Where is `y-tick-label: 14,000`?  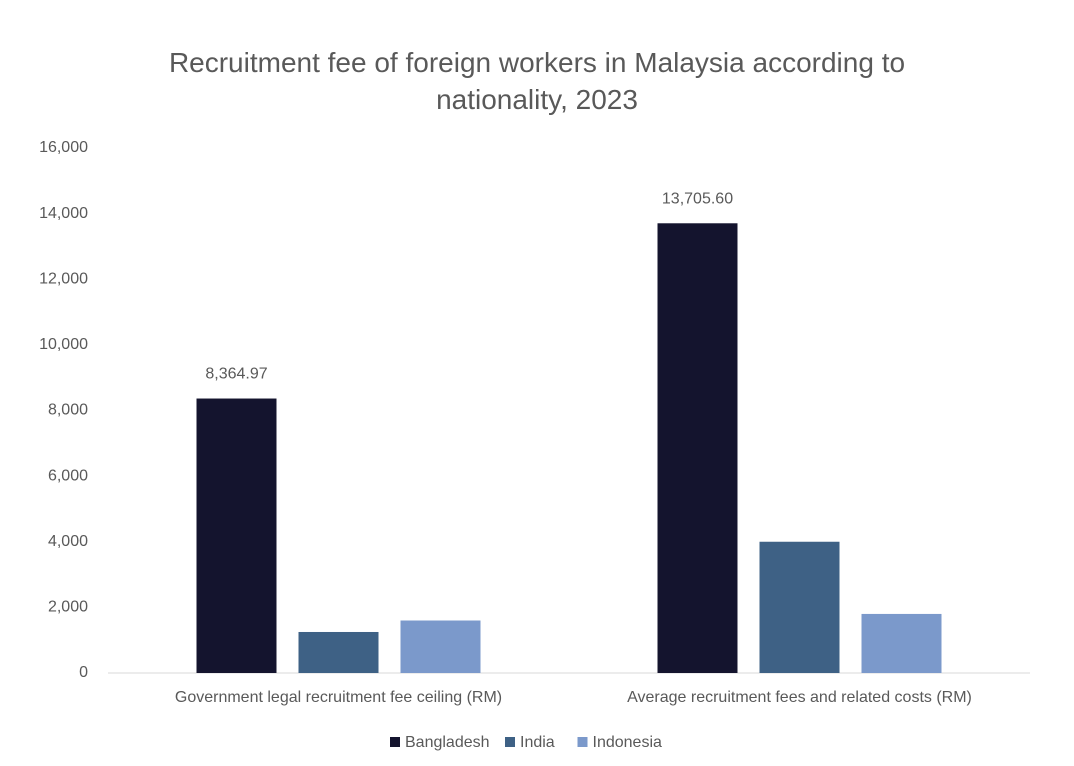 y-tick-label: 14,000 is located at coordinates (63, 213).